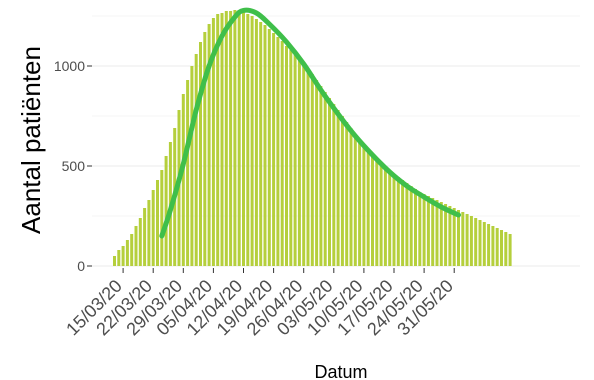 The height and width of the screenshot is (380, 594). What do you see at coordinates (340, 371) in the screenshot?
I see `x-axis-title: Datum` at bounding box center [340, 371].